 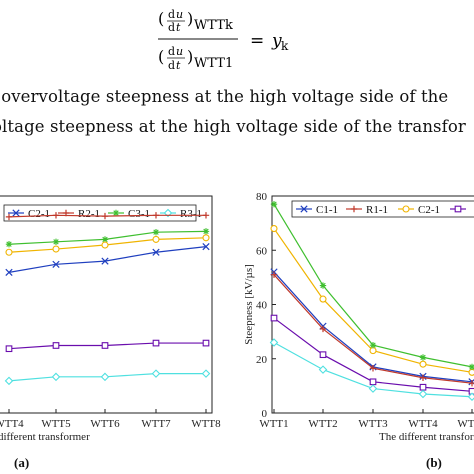 I want to click on formula-den-close-paren: ), so click(x=190, y=56).